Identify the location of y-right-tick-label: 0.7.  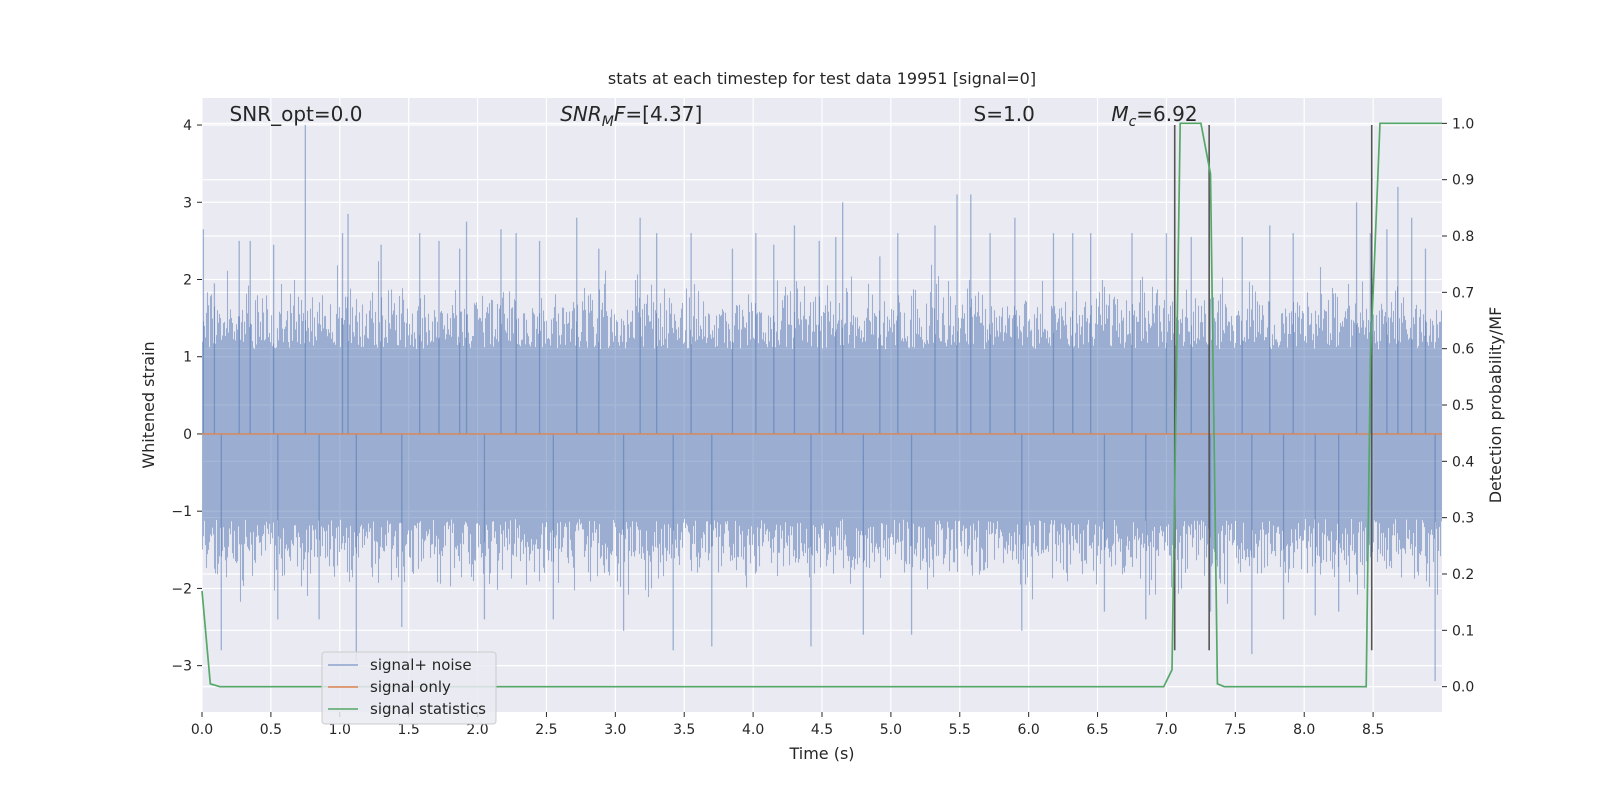
(1463, 293).